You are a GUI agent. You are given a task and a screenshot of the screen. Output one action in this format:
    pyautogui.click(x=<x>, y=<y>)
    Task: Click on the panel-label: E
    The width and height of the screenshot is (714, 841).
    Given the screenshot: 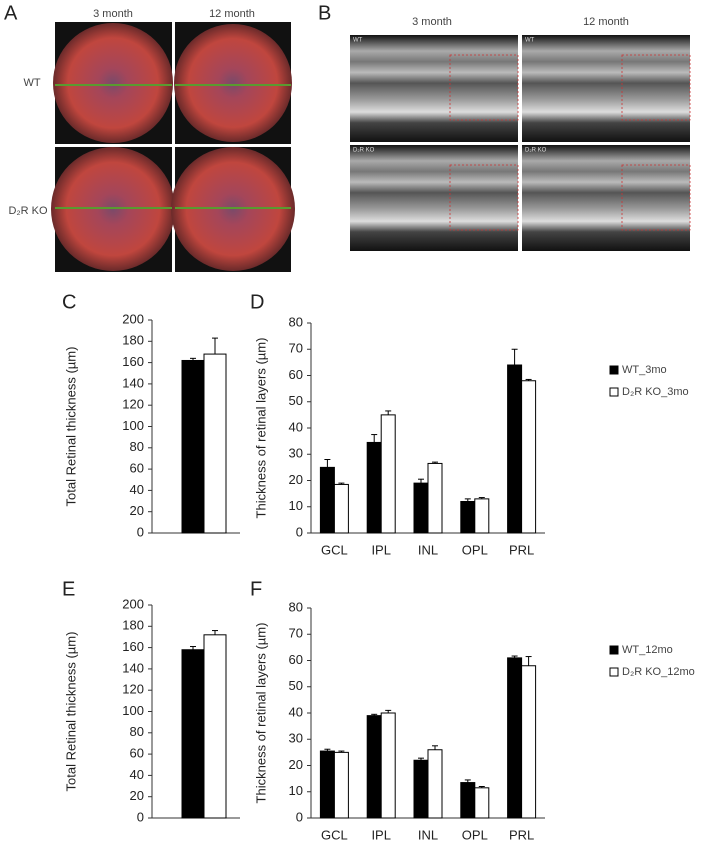 What is the action you would take?
    pyautogui.click(x=68, y=589)
    